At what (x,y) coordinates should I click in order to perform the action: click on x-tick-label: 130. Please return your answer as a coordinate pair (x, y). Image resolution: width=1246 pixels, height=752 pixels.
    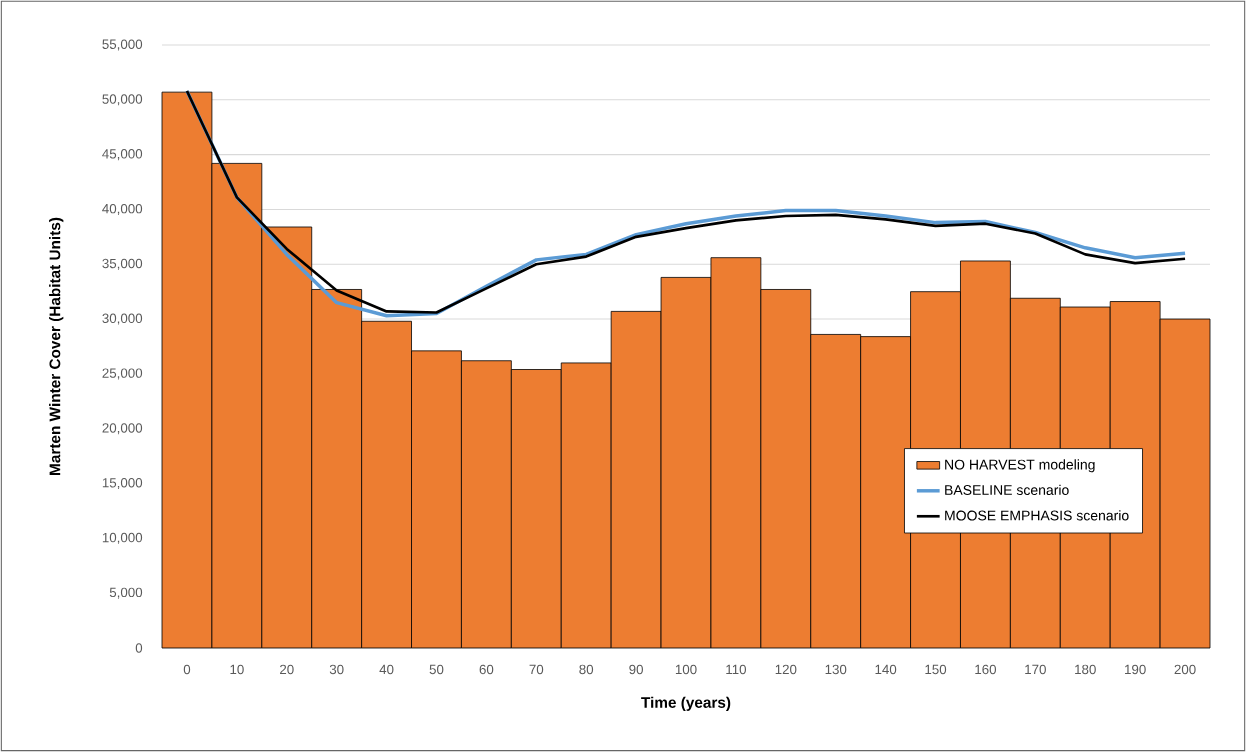
    Looking at the image, I should click on (836, 669).